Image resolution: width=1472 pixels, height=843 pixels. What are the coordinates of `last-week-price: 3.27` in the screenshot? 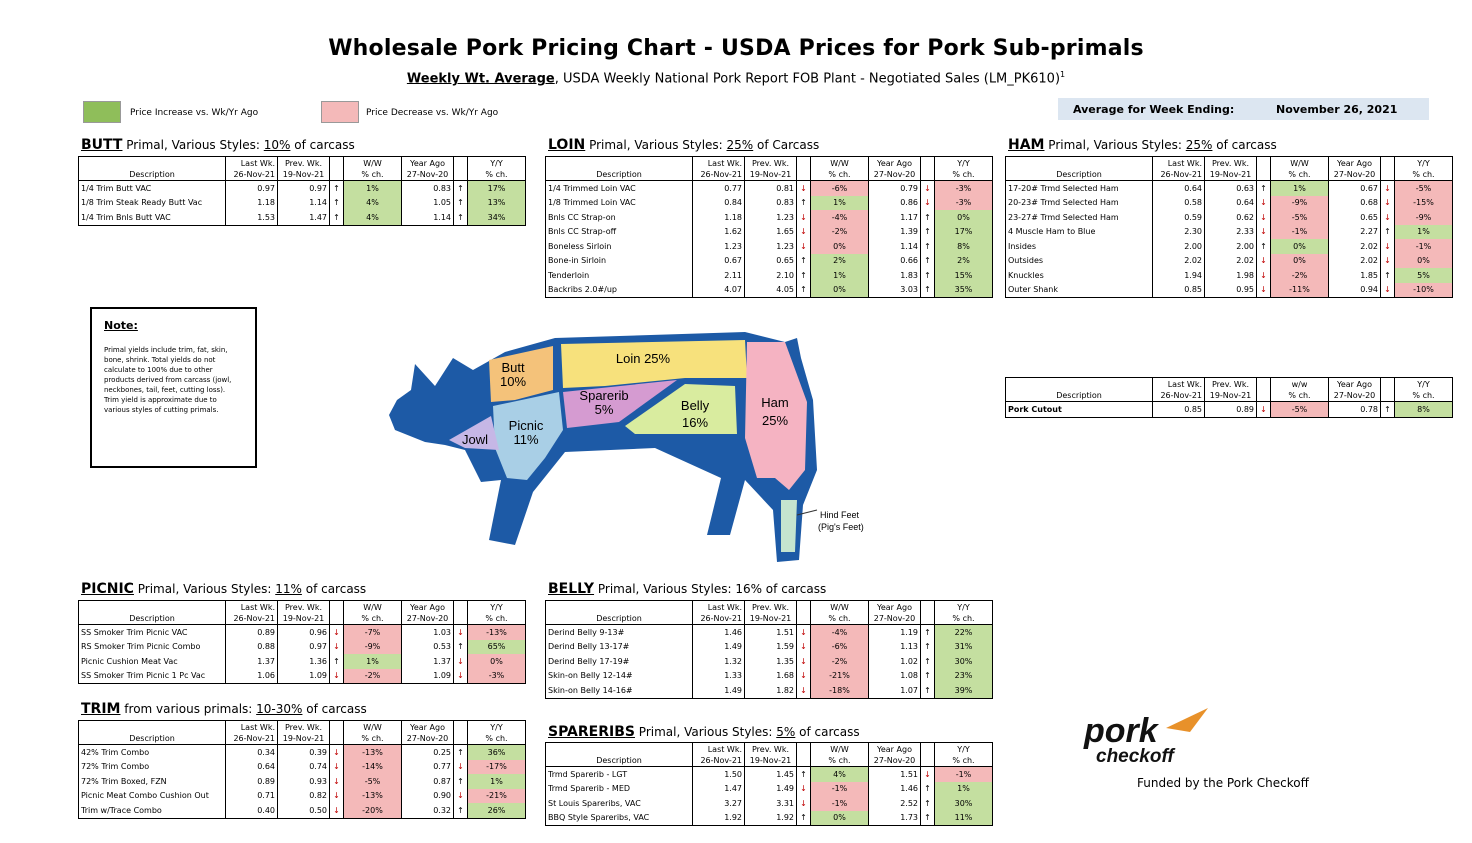 It's located at (718, 803).